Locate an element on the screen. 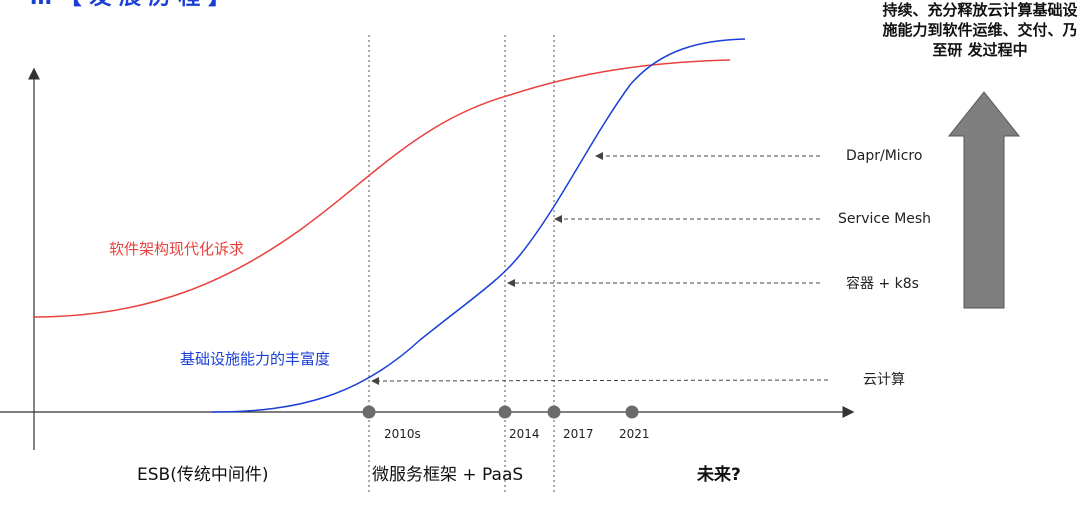 Image resolution: width=1080 pixels, height=517 pixels. cloud-label: 云计算 is located at coordinates (884, 380).